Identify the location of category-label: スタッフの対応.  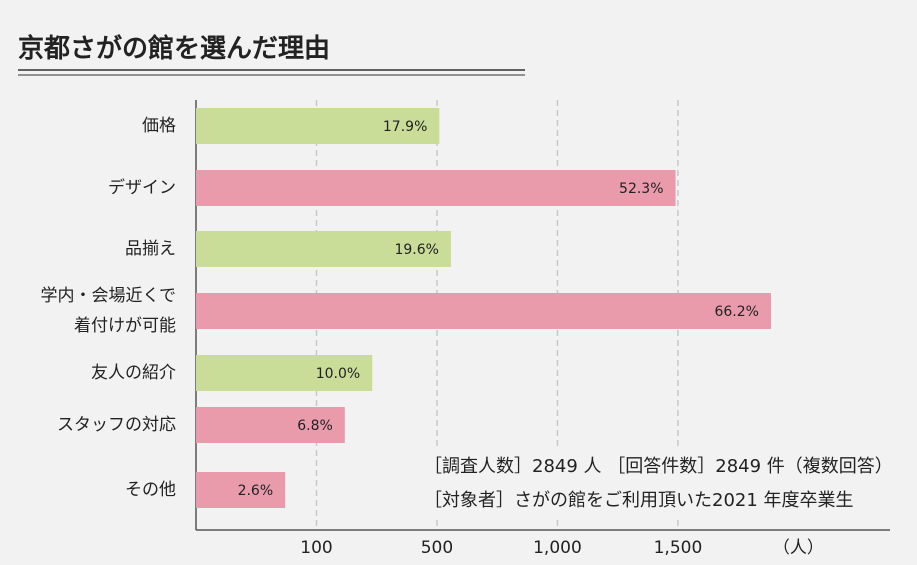
(116, 425).